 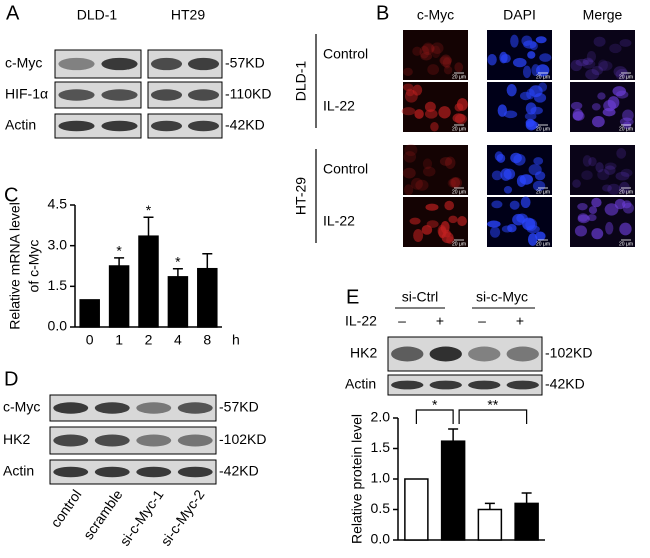 I want to click on treatment-label: IL-22, so click(x=361, y=321).